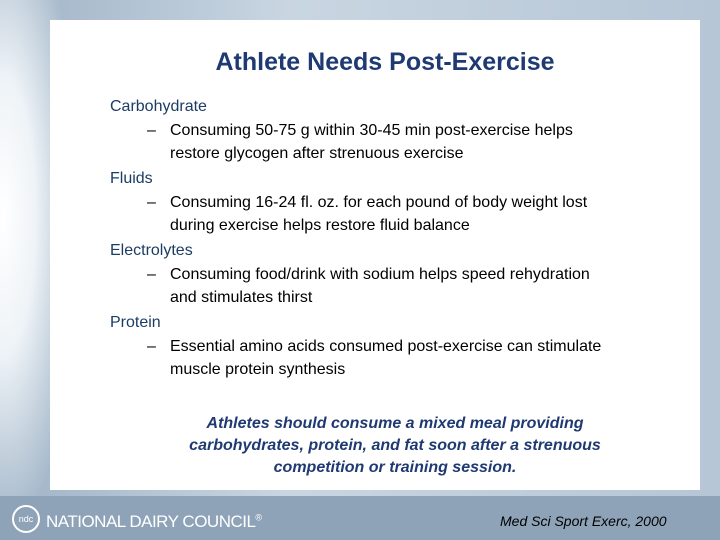 This screenshot has height=540, width=720. Describe the element at coordinates (385, 62) in the screenshot. I see `slide-title: Athlete Needs Post-Exercise` at that location.